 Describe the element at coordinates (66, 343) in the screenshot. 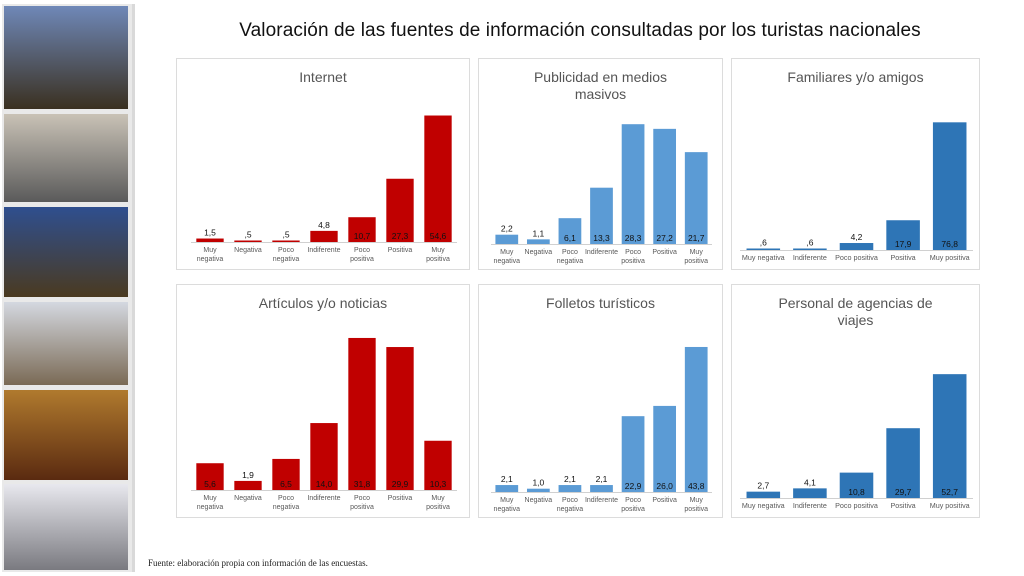

I see `church-plaza-photo` at that location.